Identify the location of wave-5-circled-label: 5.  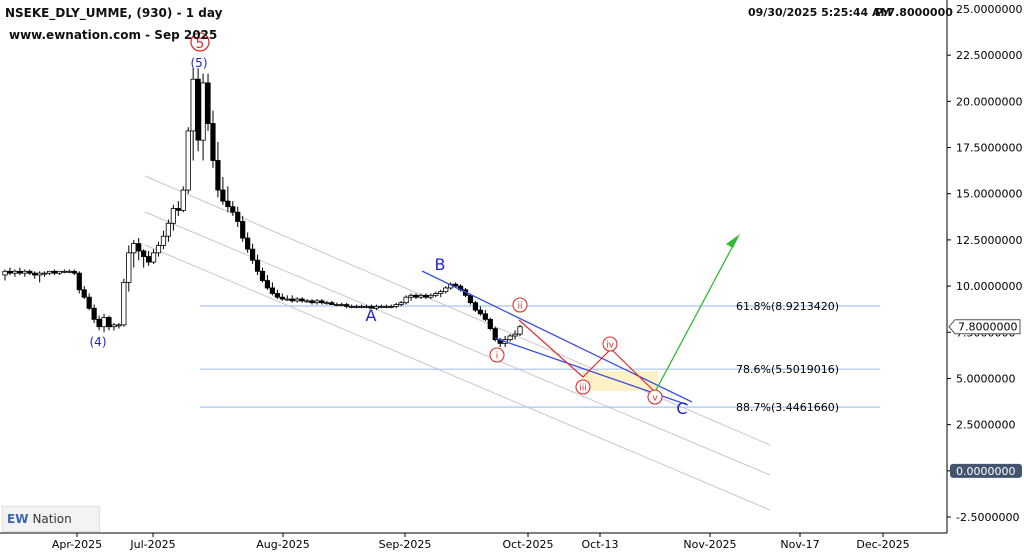
(200, 44).